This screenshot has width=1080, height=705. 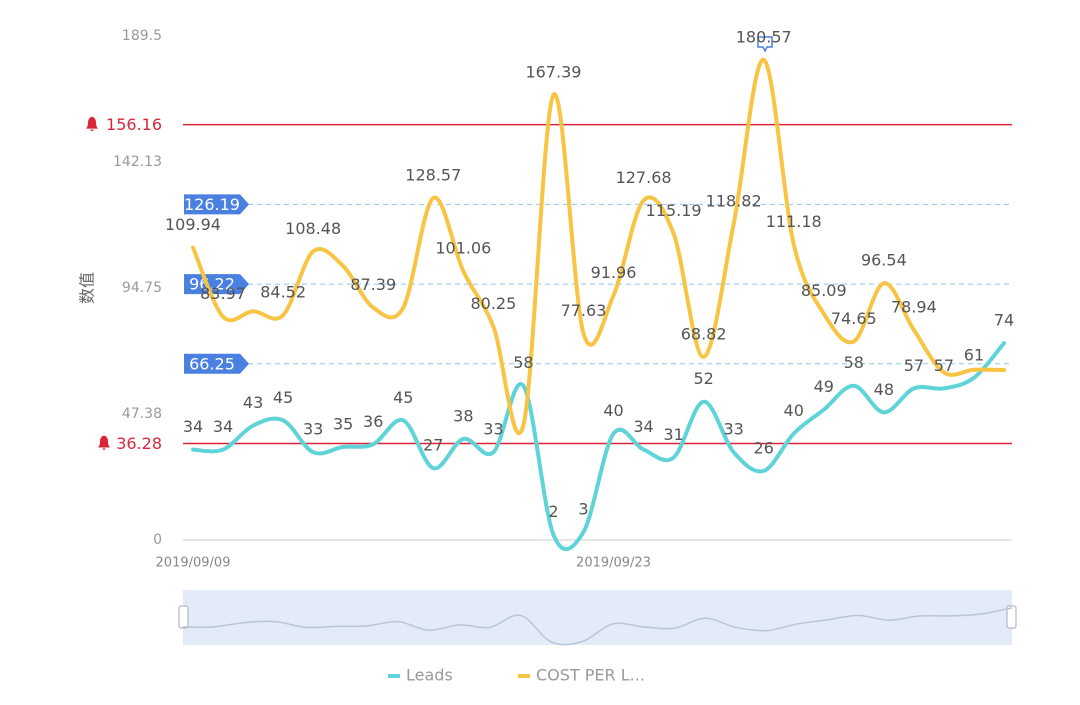 I want to click on data-label: 36, so click(x=373, y=421).